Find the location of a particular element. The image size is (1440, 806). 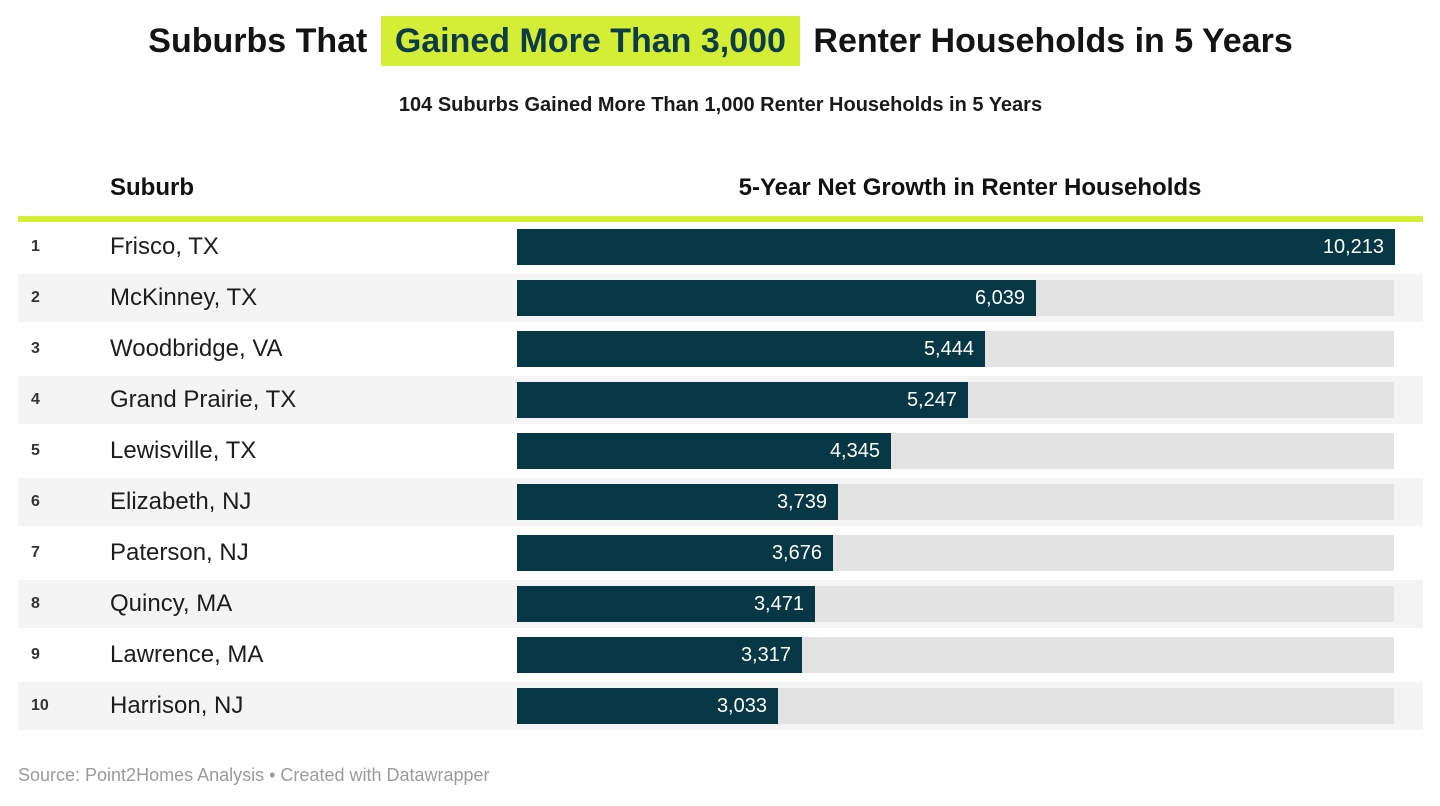

bar-cell: 5,444 is located at coordinates (970, 349).